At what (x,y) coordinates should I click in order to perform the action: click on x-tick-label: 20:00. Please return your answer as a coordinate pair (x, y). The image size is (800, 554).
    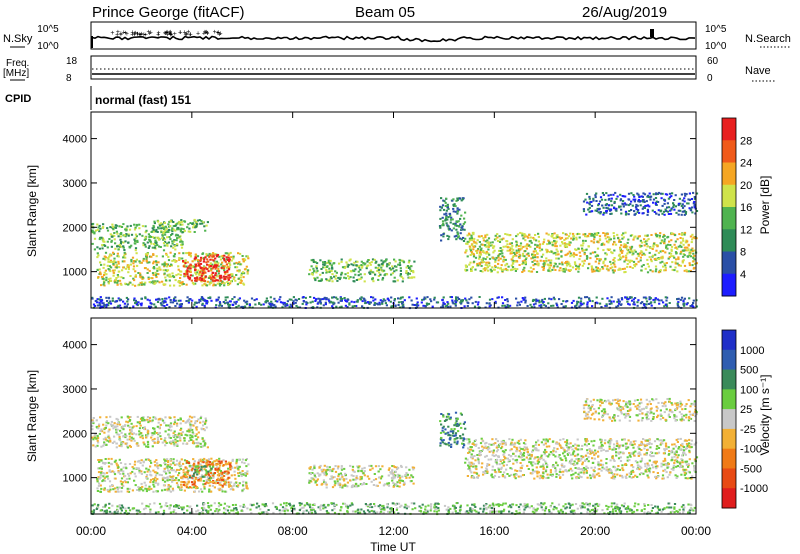
    Looking at the image, I should click on (595, 531).